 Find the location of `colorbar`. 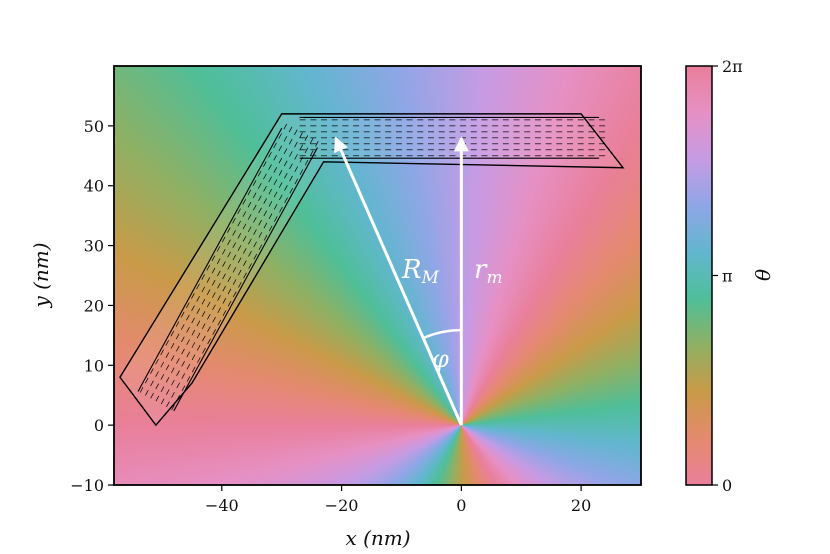

colorbar is located at coordinates (699, 275).